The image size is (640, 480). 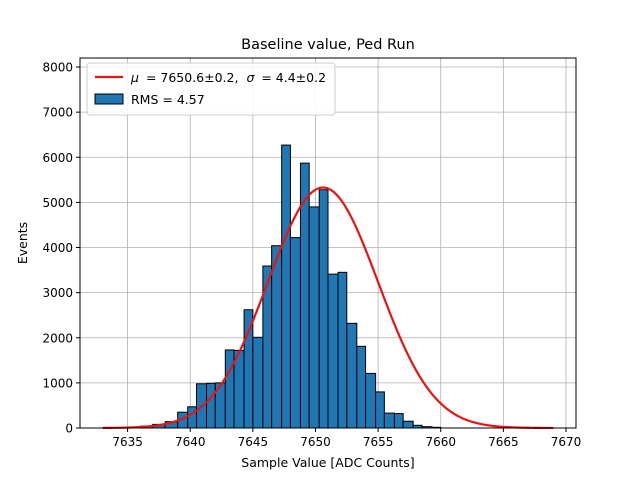 I want to click on y-tick-label: 0, so click(x=69, y=429).